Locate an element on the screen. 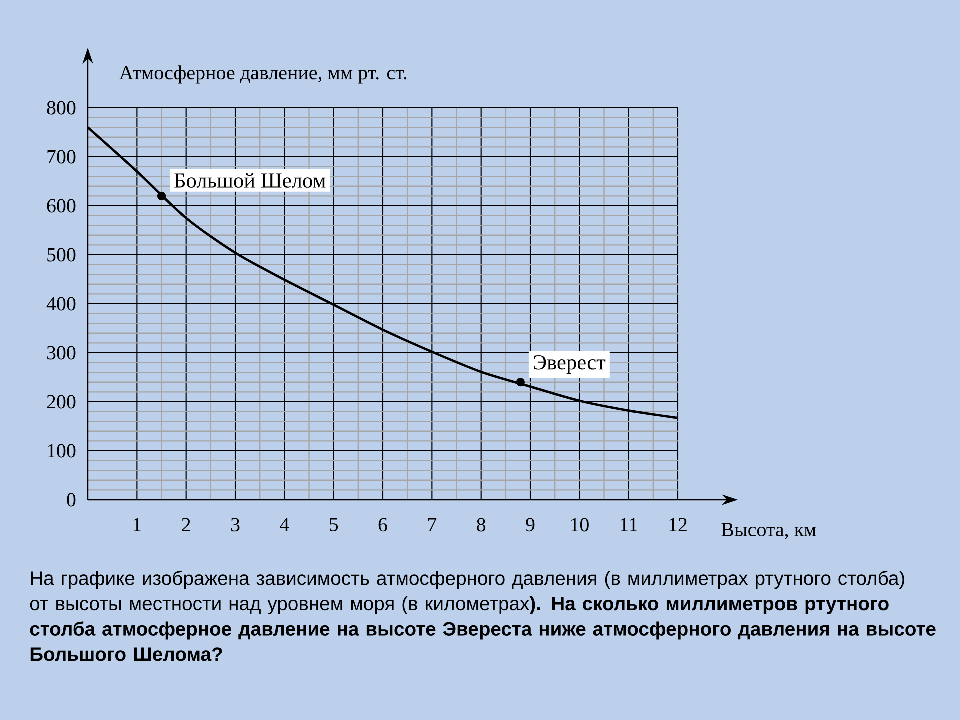 The height and width of the screenshot is (720, 960). x-tick-label: 4 is located at coordinates (285, 525).